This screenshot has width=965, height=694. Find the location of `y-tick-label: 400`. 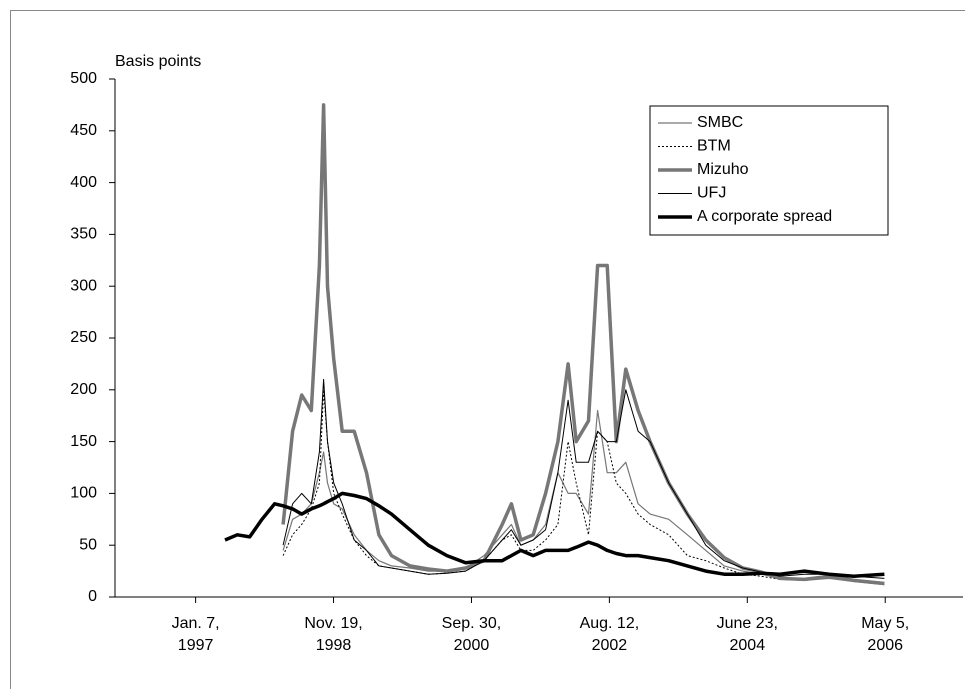

y-tick-label: 400 is located at coordinates (83, 182).